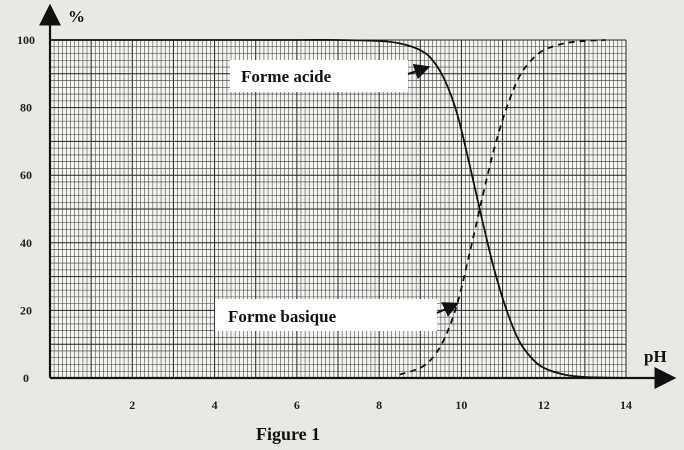 The width and height of the screenshot is (684, 450). I want to click on callout-forme-basique-box, so click(326, 315).